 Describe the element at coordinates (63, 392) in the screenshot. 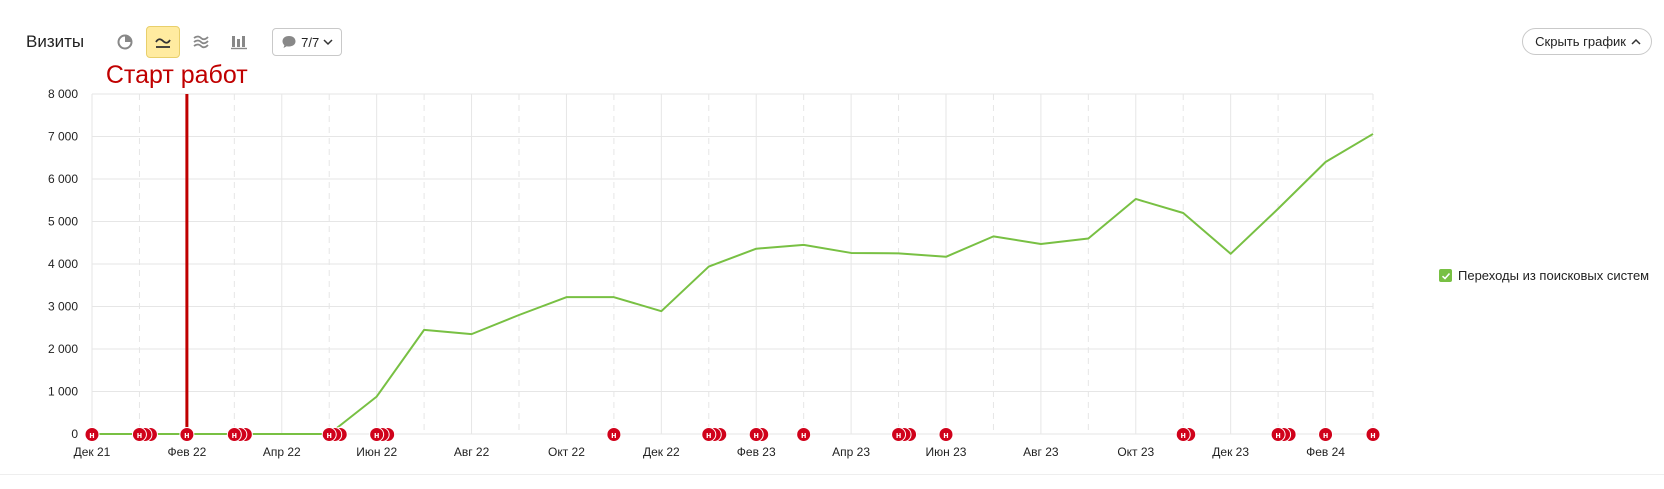

I see `y-tick-label: 1 000` at that location.